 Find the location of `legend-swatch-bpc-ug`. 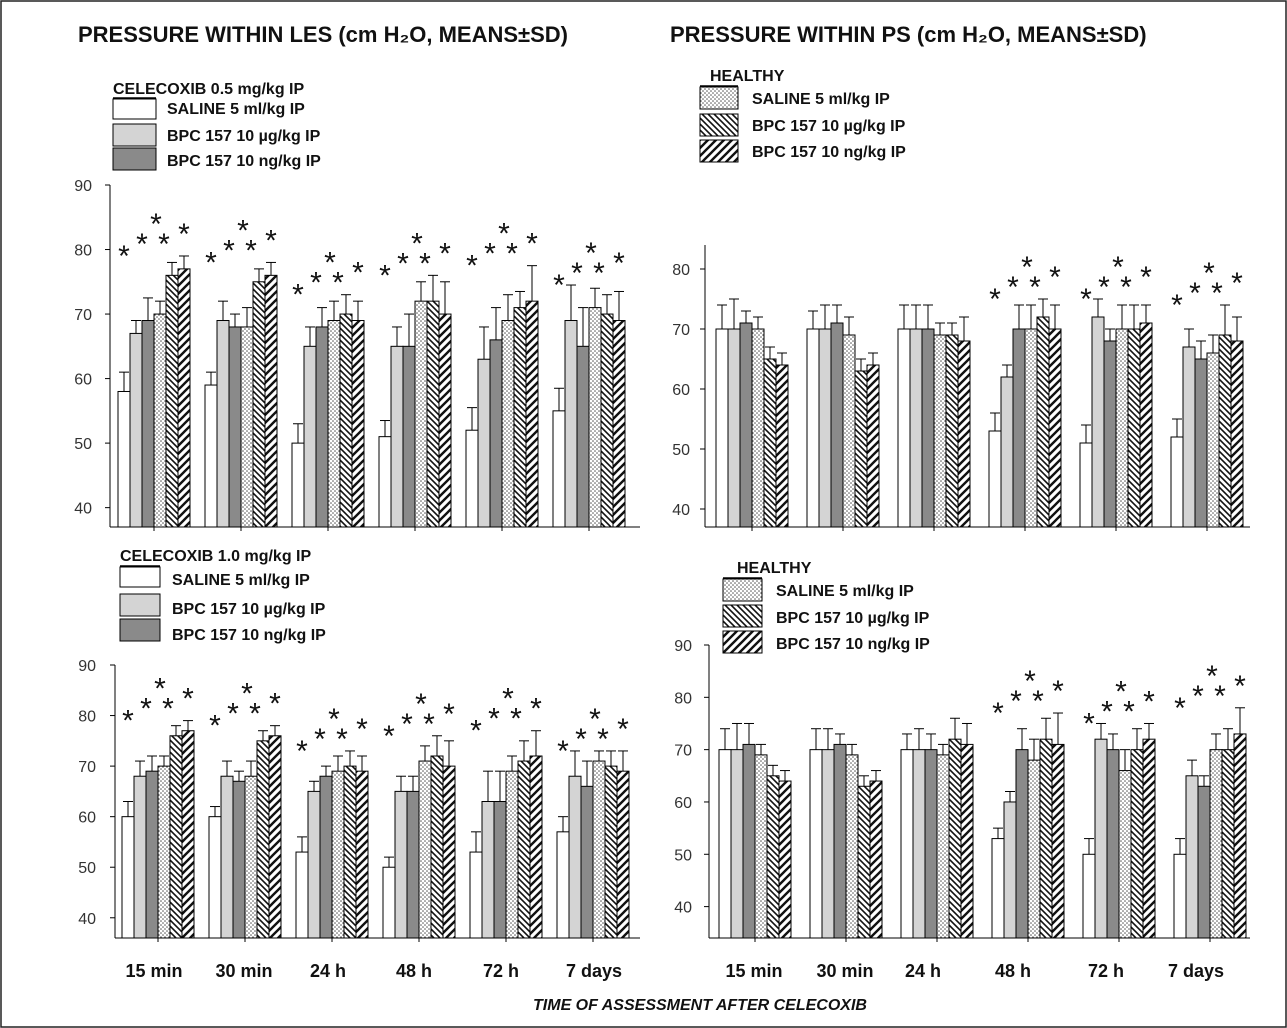

legend-swatch-bpc-ug is located at coordinates (140, 605).